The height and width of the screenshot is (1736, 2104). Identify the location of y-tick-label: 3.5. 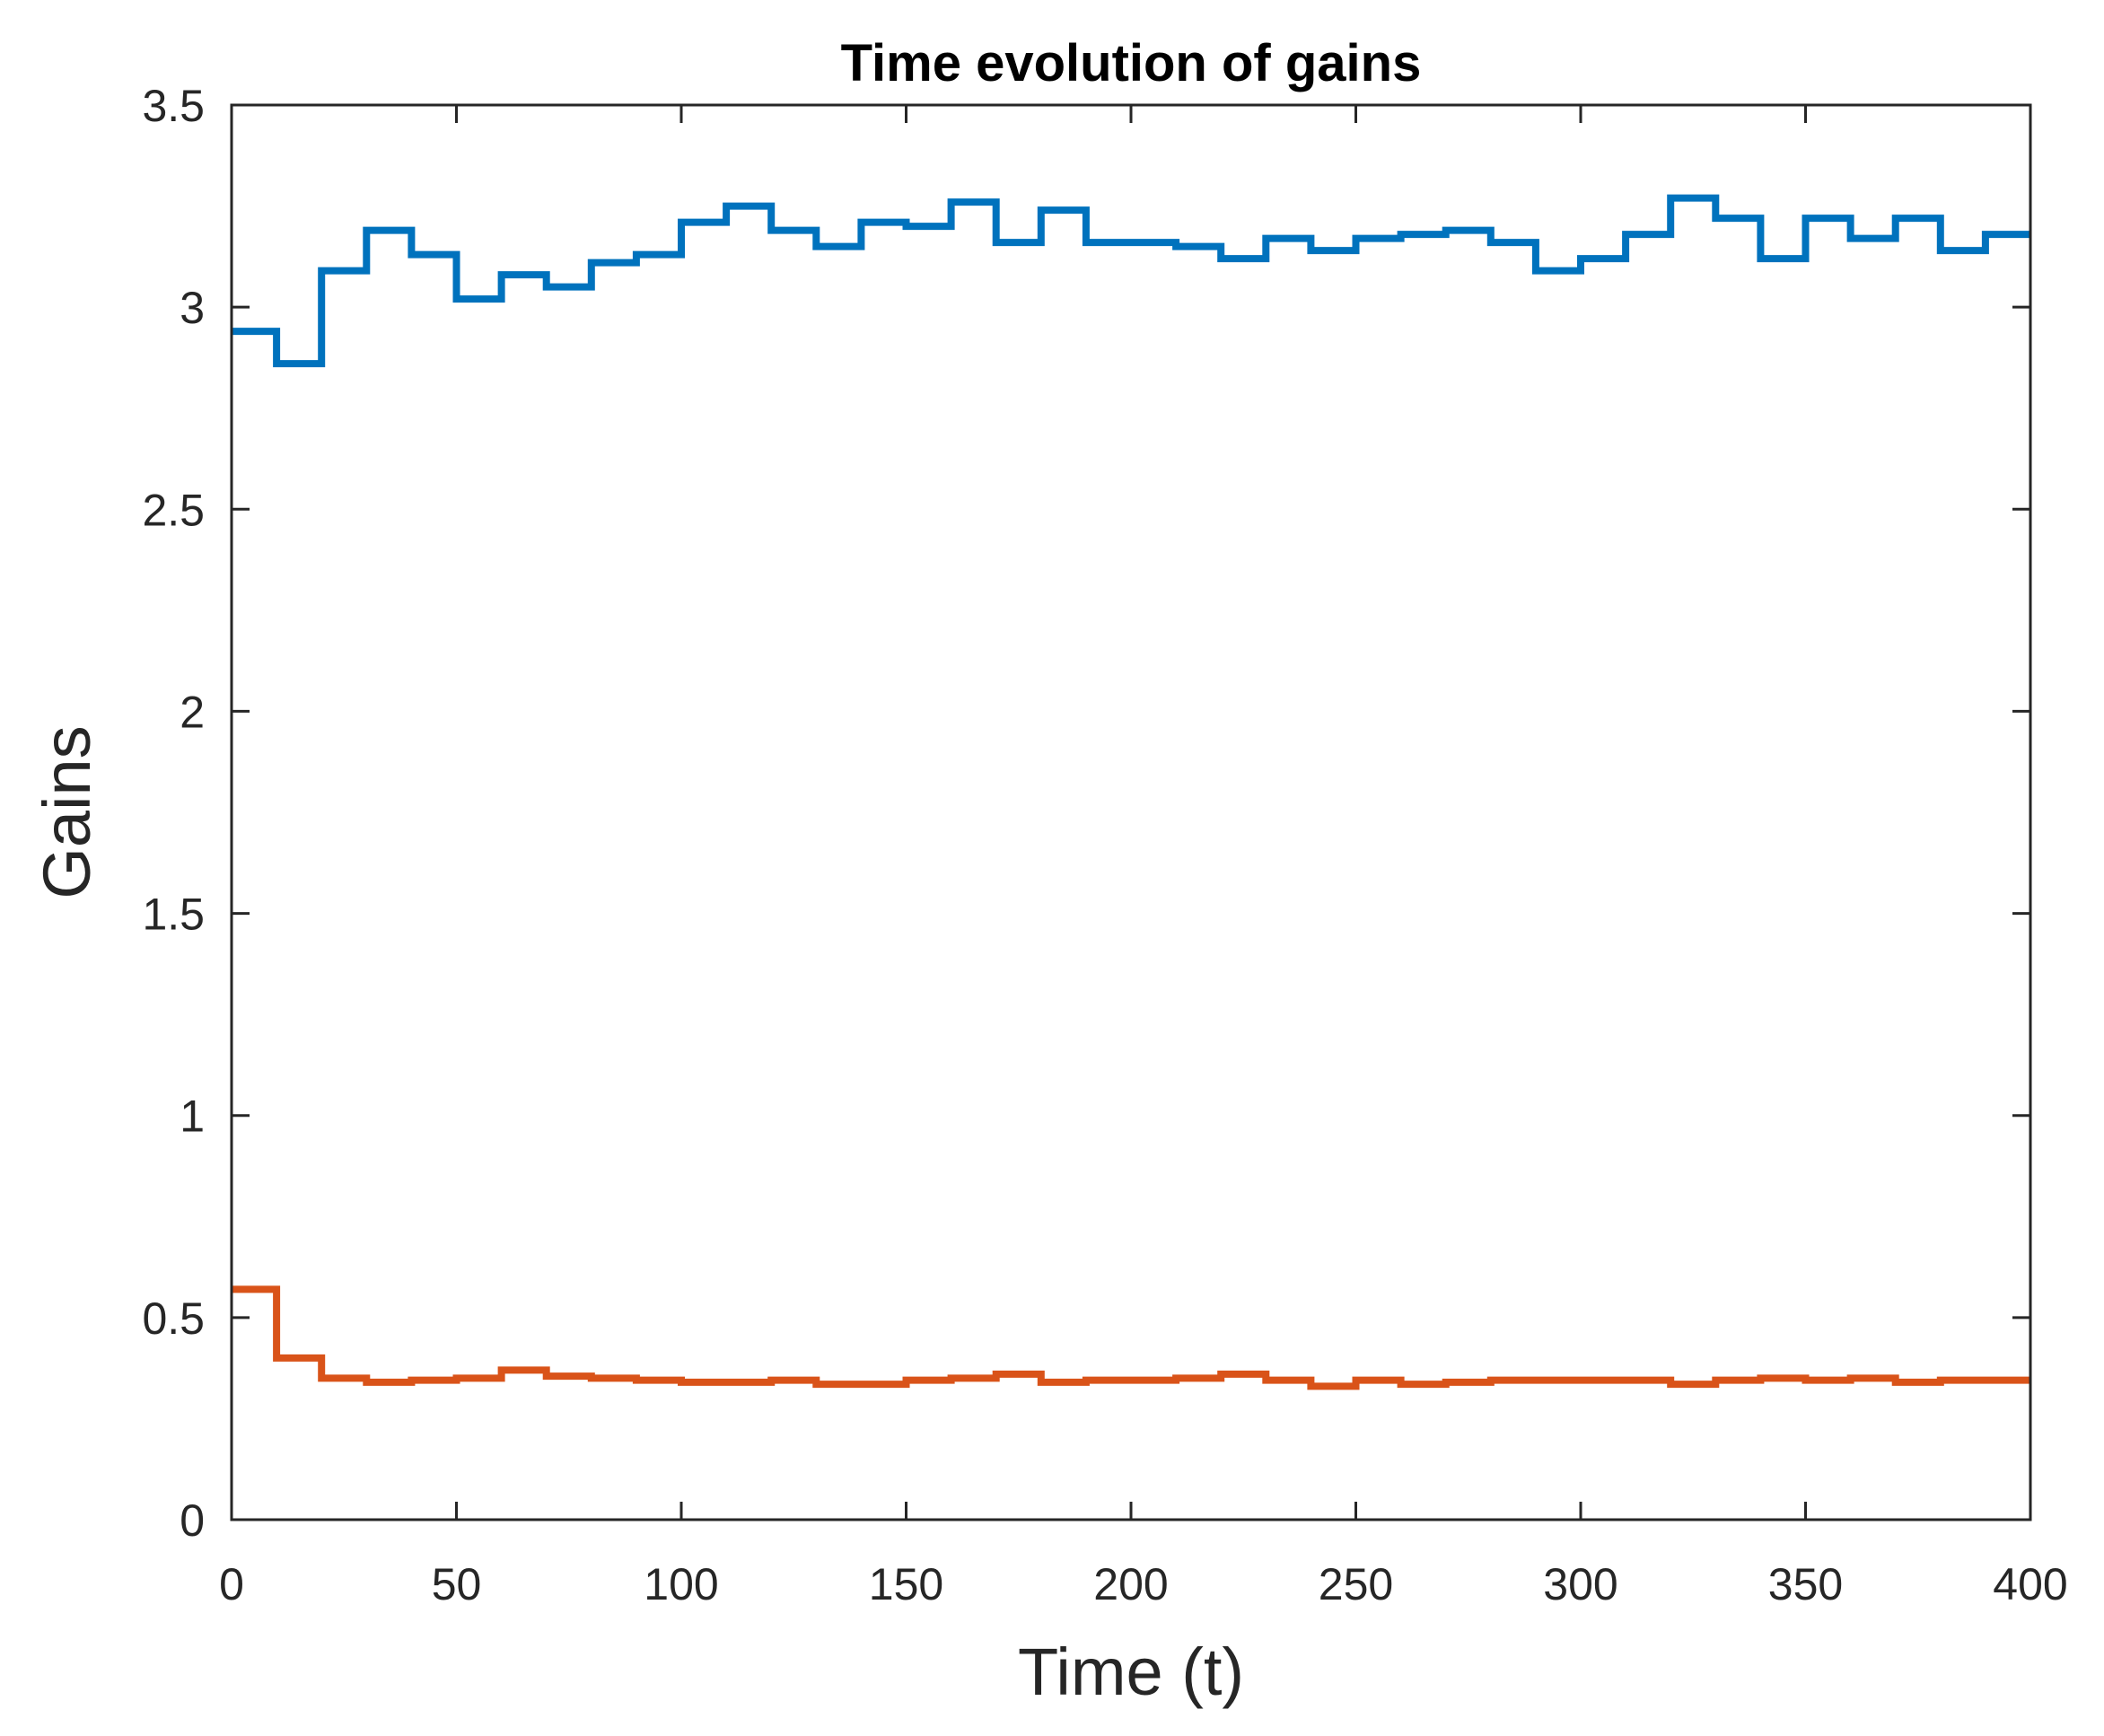
(173, 106).